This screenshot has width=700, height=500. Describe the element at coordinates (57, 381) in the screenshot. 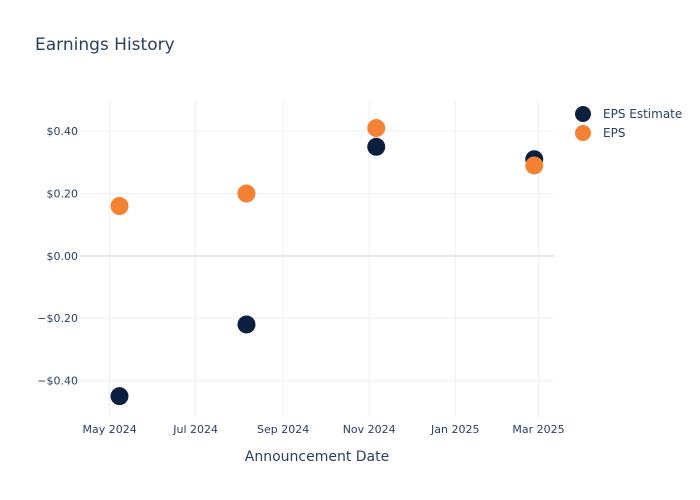

I see `y-tick-label: −$0.40` at that location.